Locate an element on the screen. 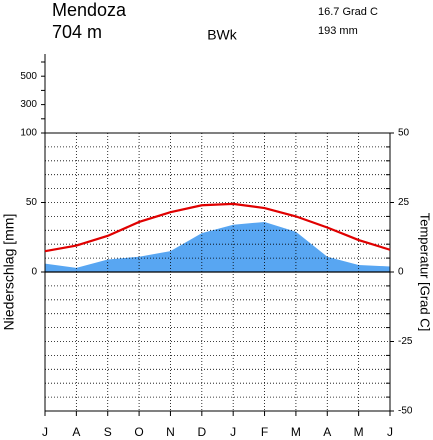 The height and width of the screenshot is (440, 433). y-tick-label: 50 is located at coordinates (32, 202).